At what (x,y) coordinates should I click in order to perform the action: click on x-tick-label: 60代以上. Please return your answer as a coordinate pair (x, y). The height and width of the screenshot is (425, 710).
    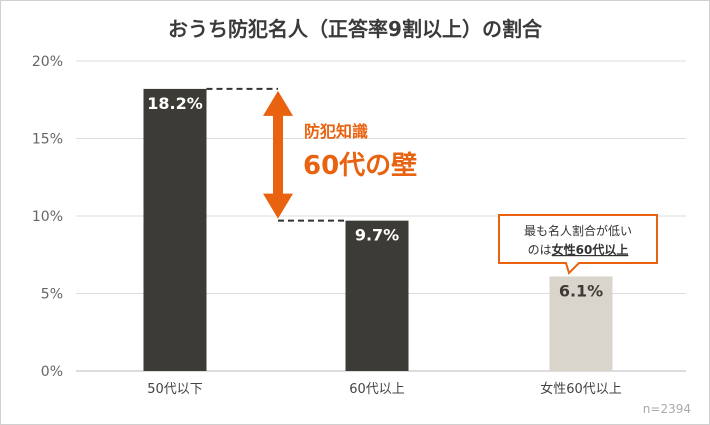
    Looking at the image, I should click on (377, 389).